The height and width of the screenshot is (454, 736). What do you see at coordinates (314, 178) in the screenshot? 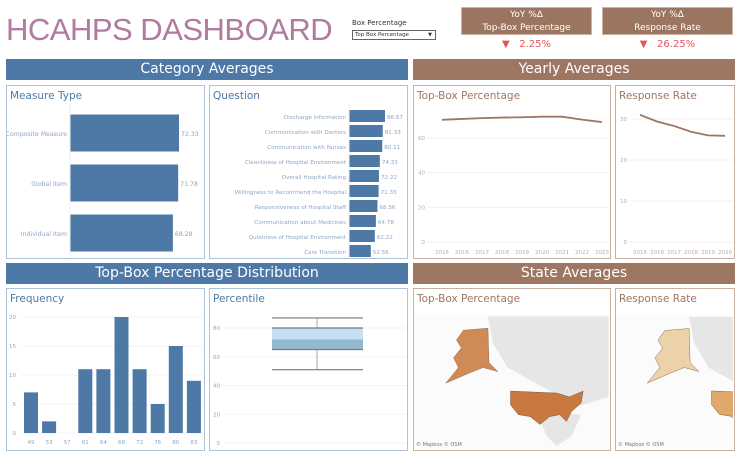
I see `category-label: Overall Hospital Rating` at bounding box center [314, 178].